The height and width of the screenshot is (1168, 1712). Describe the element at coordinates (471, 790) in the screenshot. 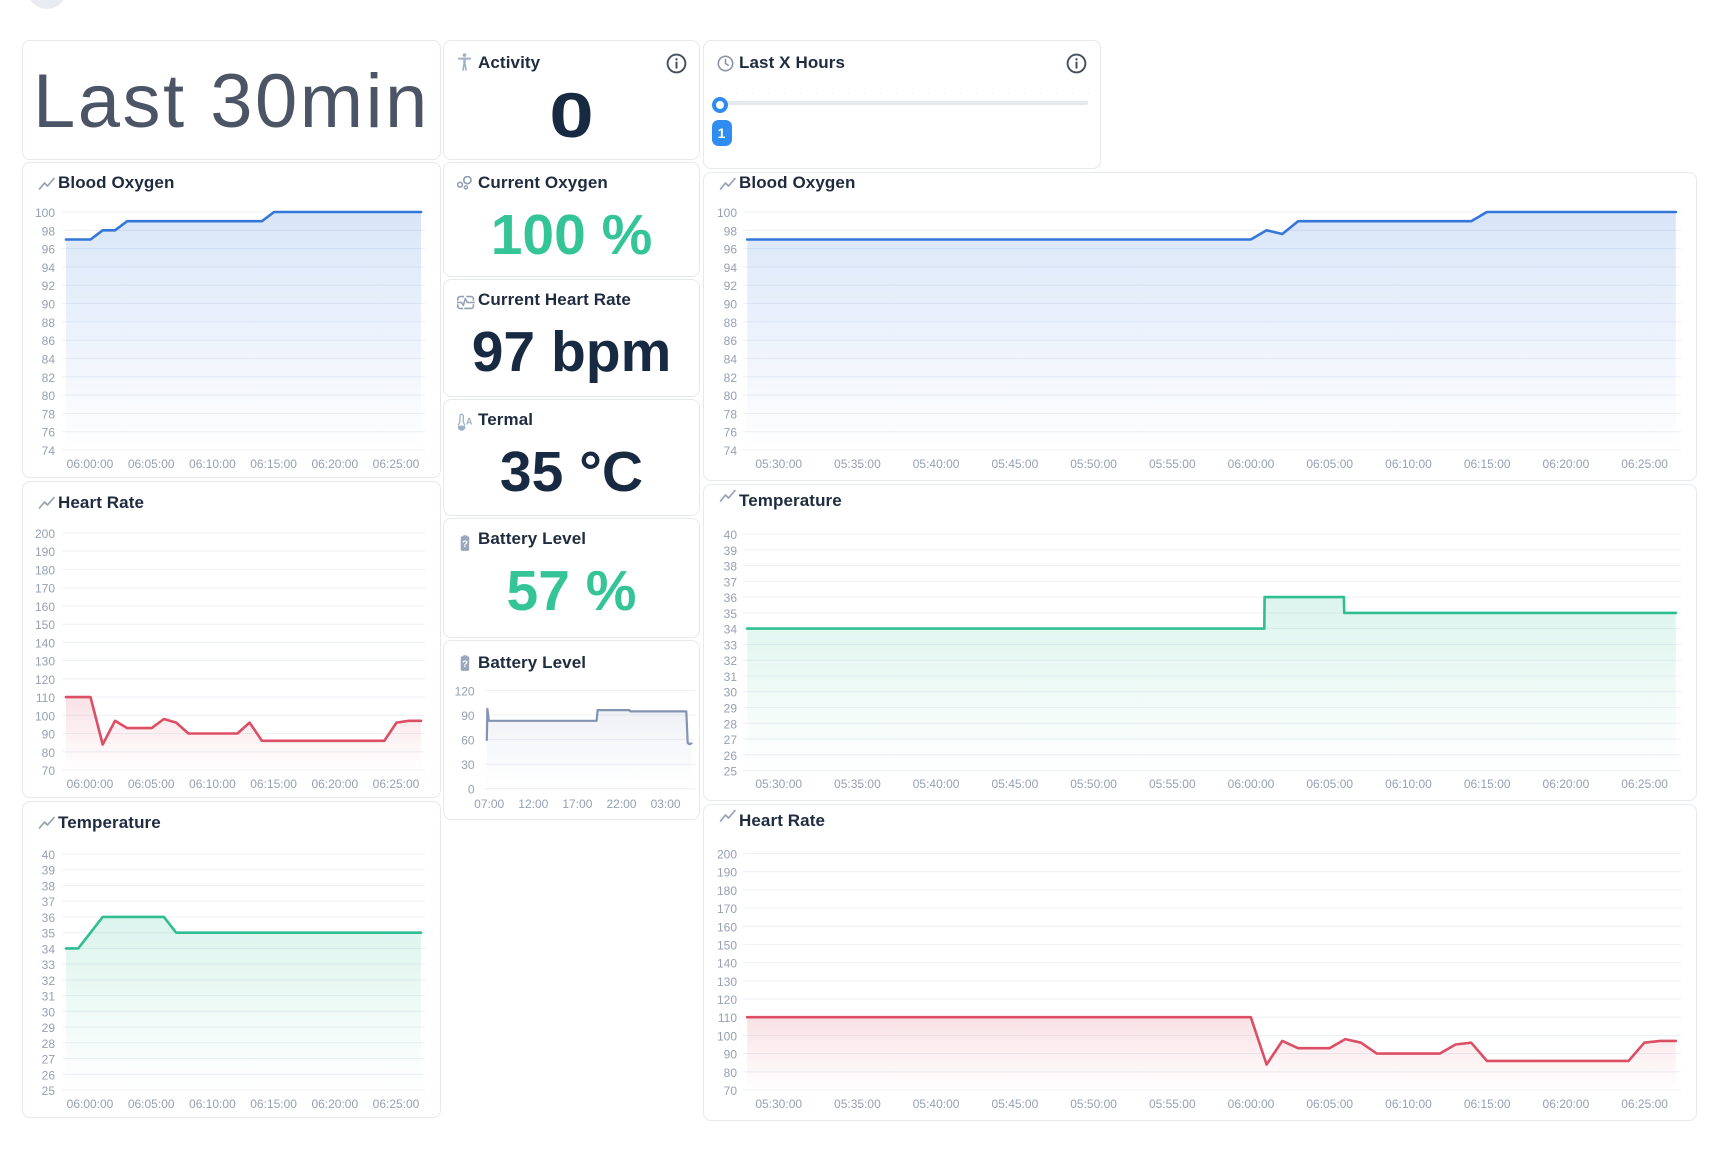

I see `svg-text: 0` at that location.